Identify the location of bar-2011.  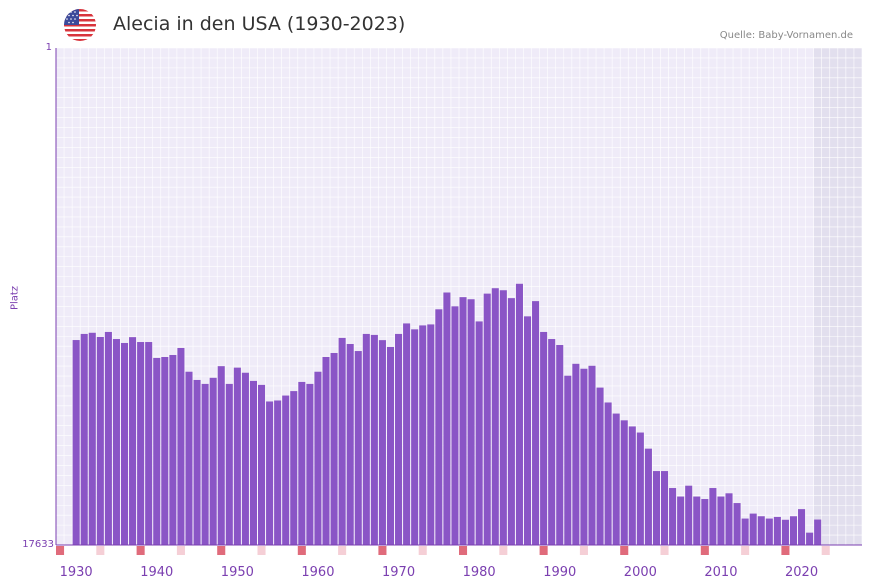
(729, 519).